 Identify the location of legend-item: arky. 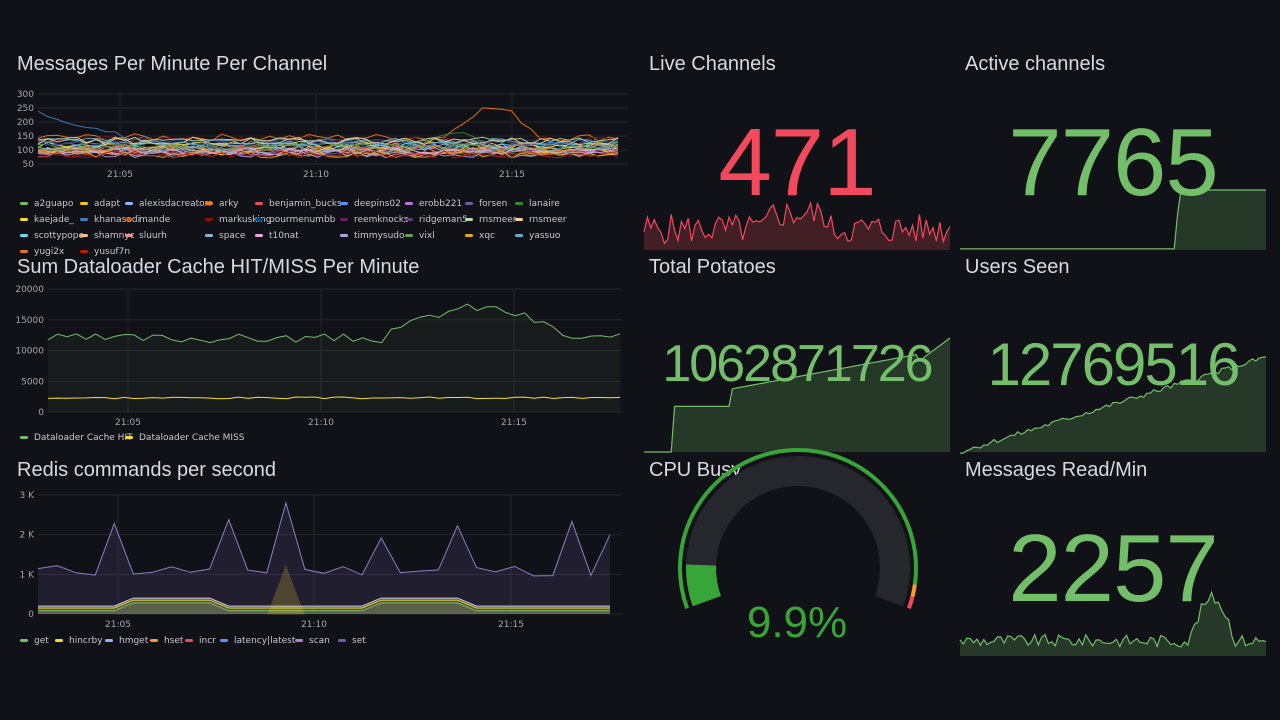
(221, 204).